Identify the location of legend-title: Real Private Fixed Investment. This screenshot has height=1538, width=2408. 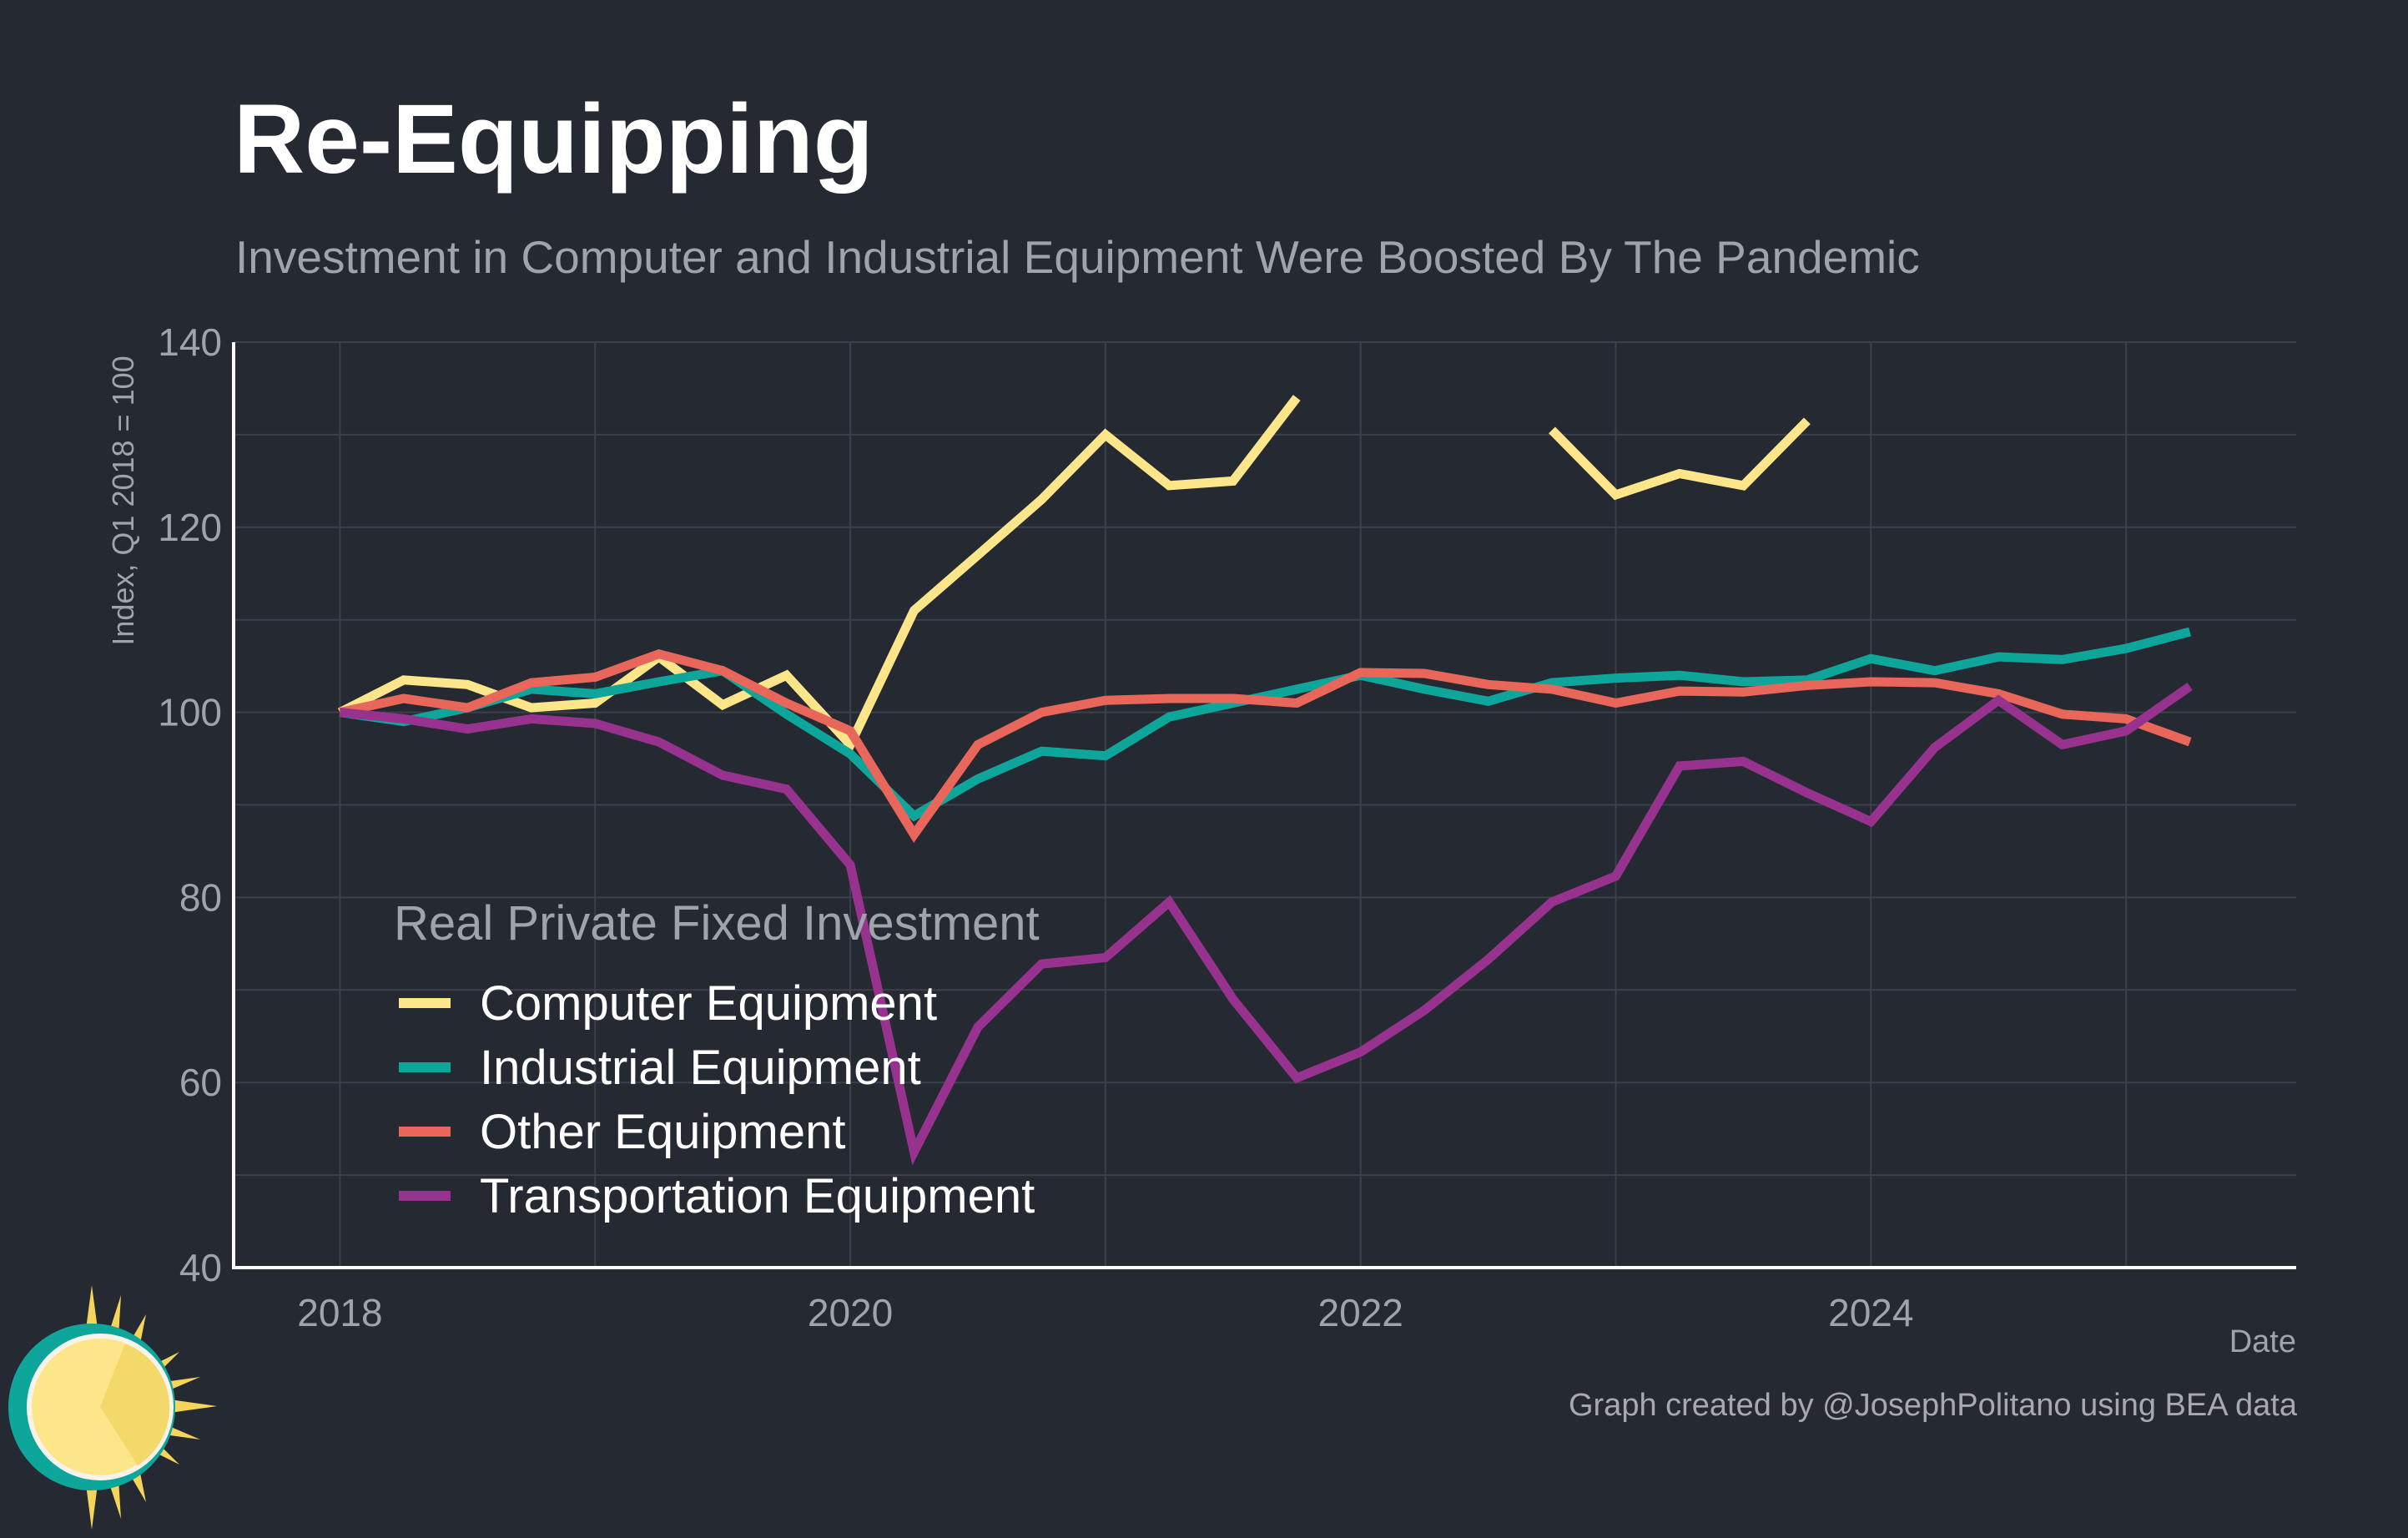
(717, 923).